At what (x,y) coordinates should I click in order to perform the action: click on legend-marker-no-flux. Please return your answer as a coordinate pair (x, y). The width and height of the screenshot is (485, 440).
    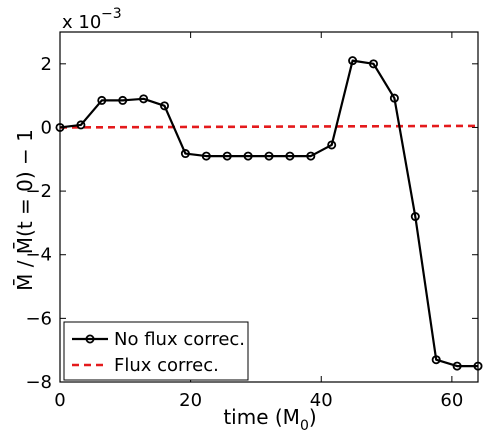
    Looking at the image, I should click on (90, 339).